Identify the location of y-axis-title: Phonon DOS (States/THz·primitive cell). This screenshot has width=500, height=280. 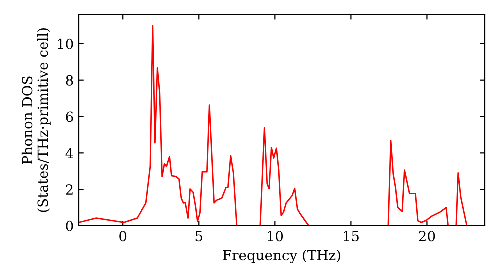
(36, 120).